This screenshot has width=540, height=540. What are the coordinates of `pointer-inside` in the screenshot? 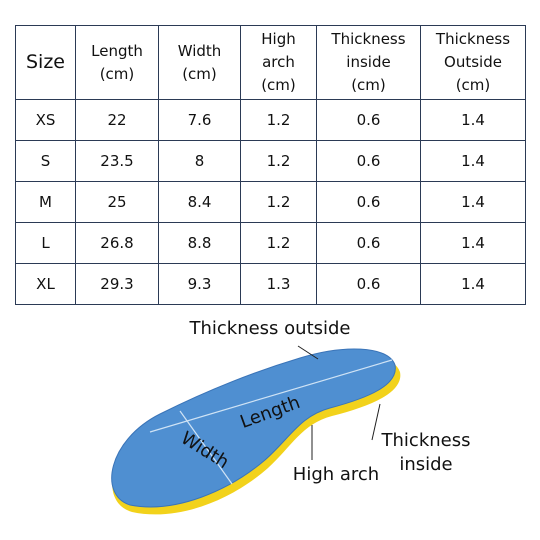 It's located at (376, 422).